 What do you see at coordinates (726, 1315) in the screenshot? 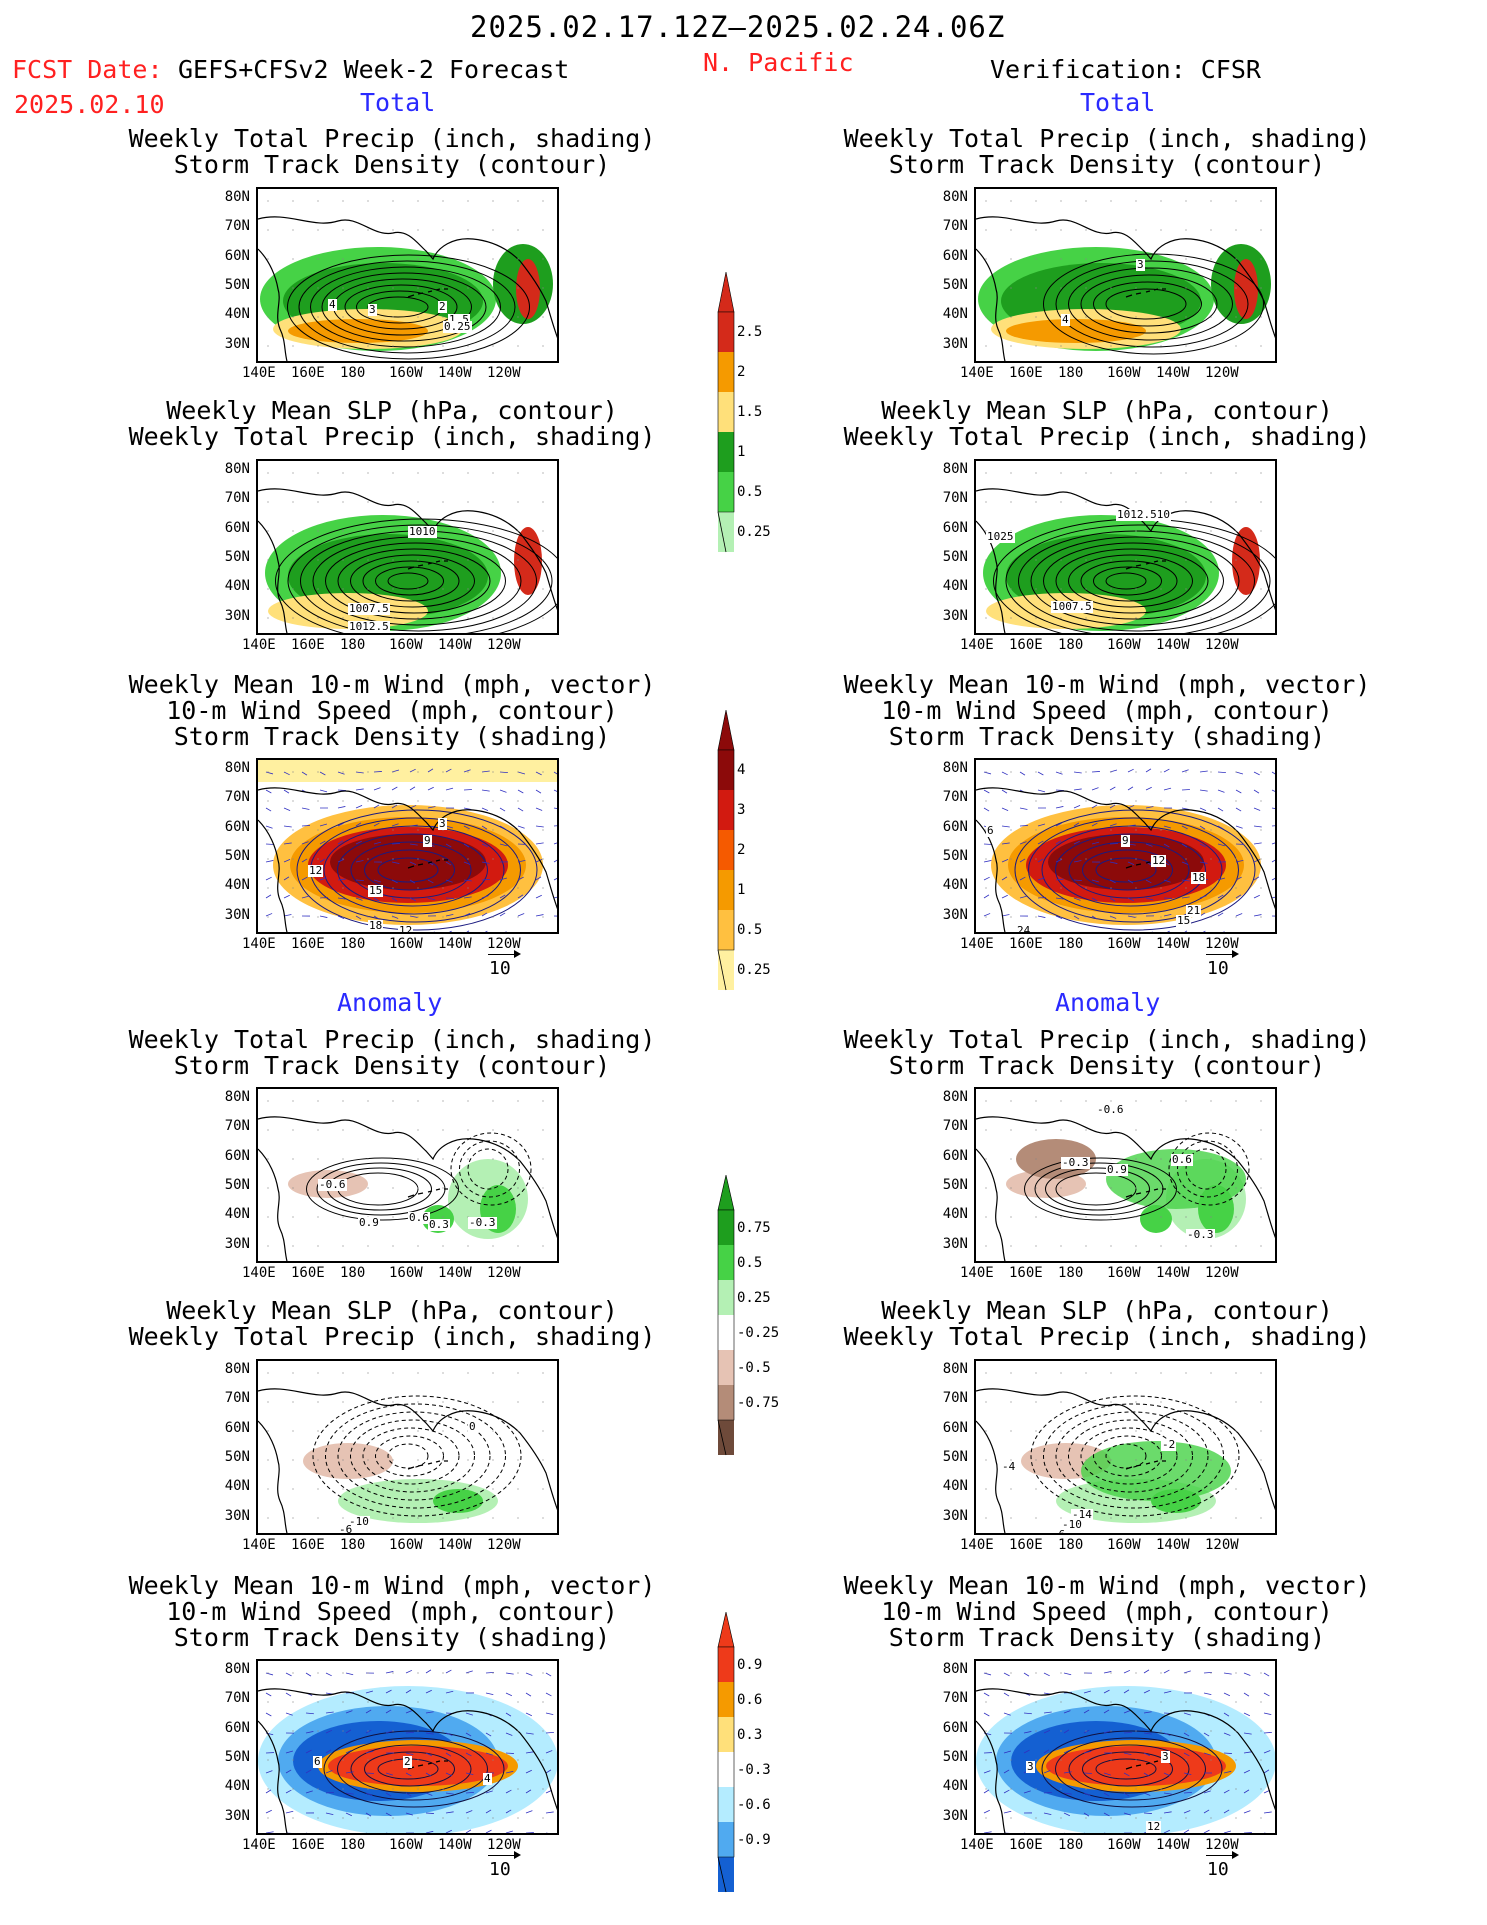
I see `colorbar-precip_anom` at bounding box center [726, 1315].